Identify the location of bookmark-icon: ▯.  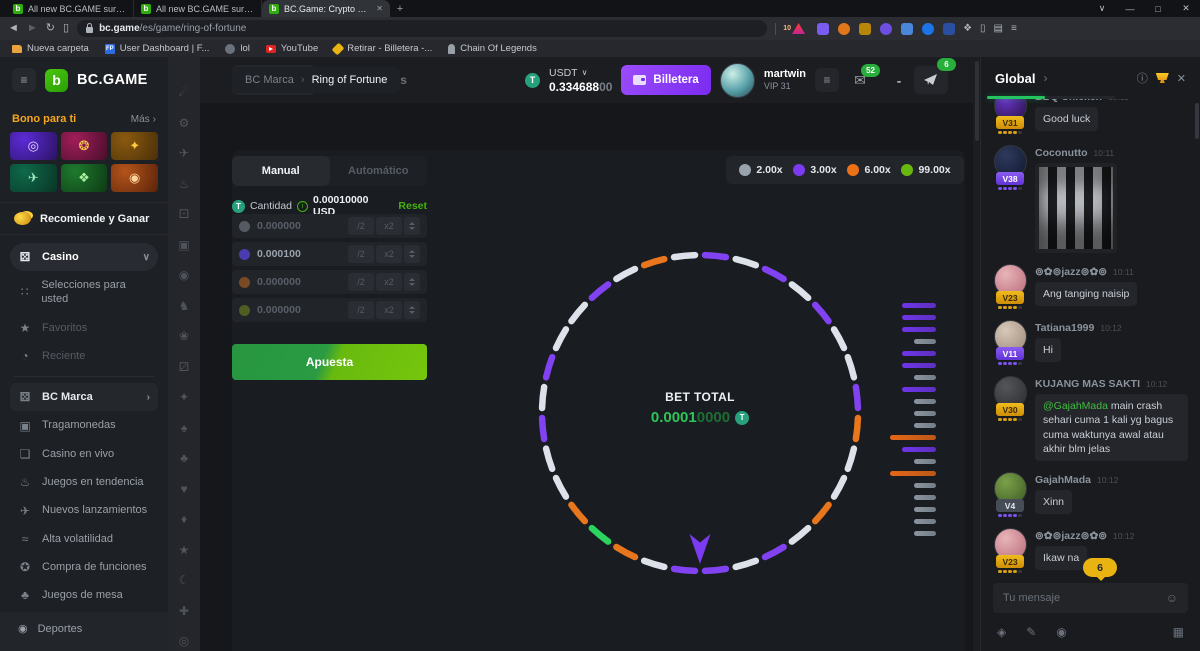
(66, 28).